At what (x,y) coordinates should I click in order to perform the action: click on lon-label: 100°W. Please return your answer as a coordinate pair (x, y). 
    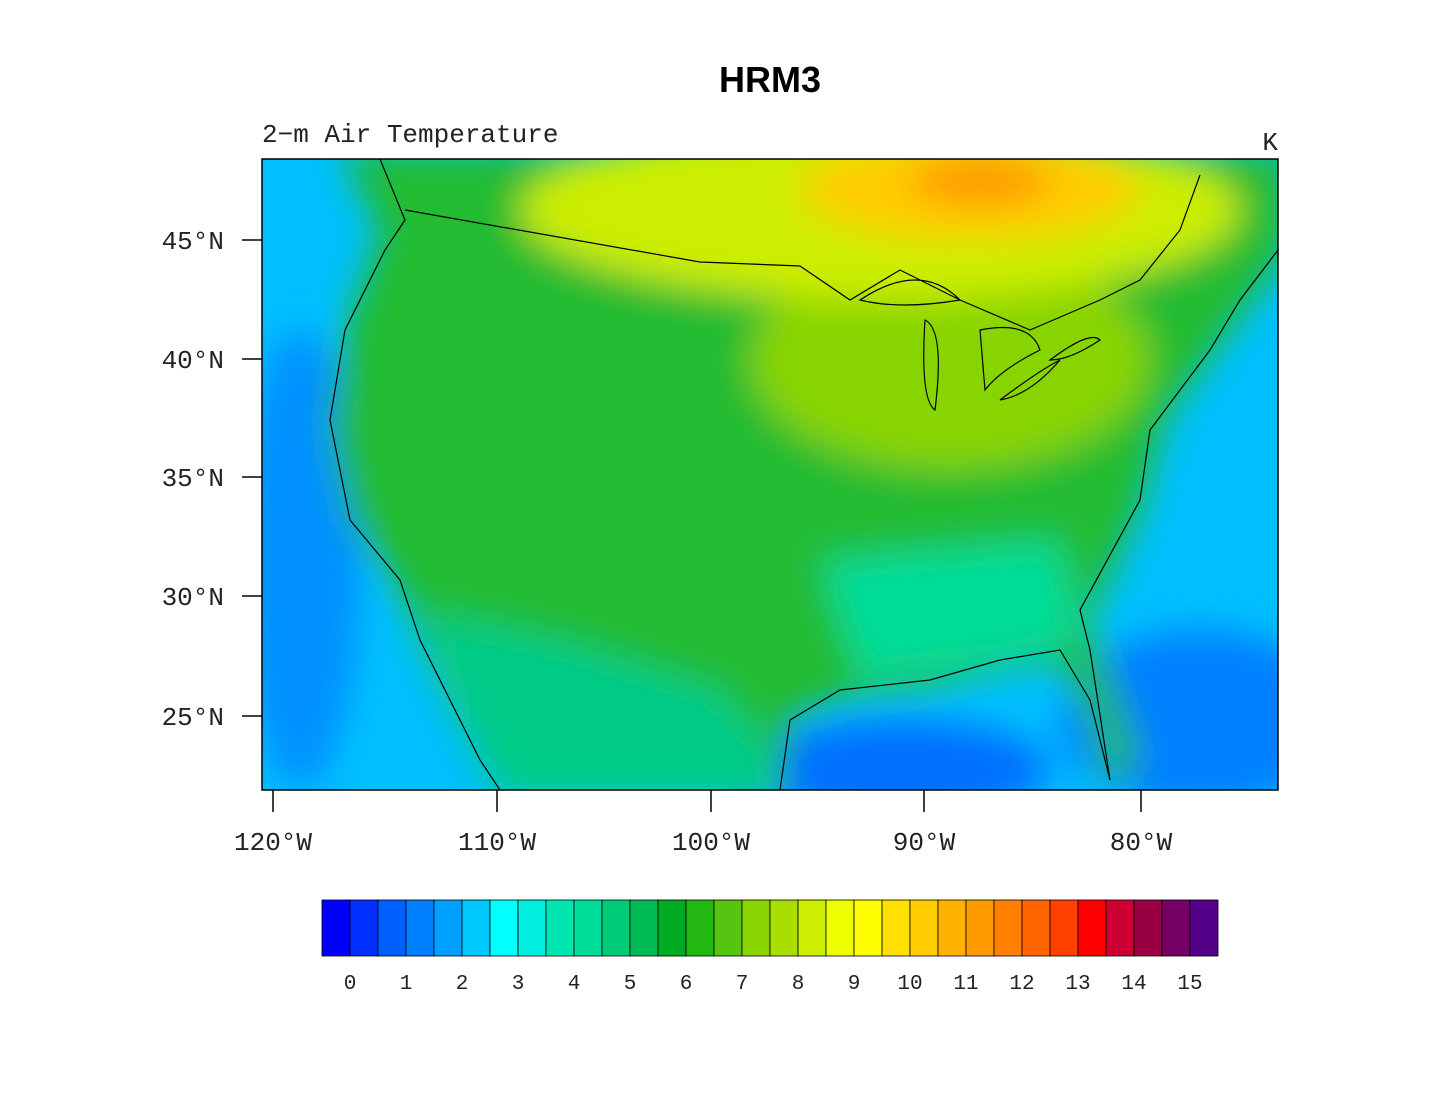
    Looking at the image, I should click on (711, 843).